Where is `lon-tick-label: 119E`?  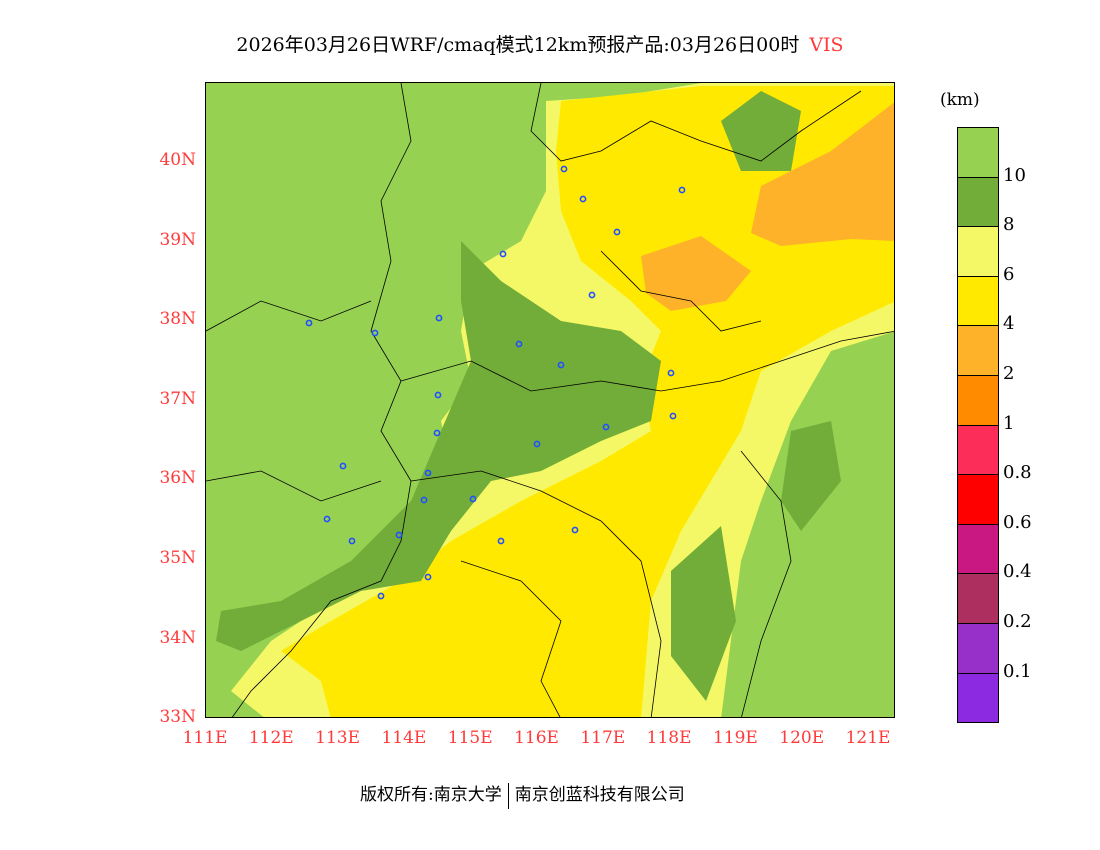
lon-tick-label: 119E is located at coordinates (735, 738).